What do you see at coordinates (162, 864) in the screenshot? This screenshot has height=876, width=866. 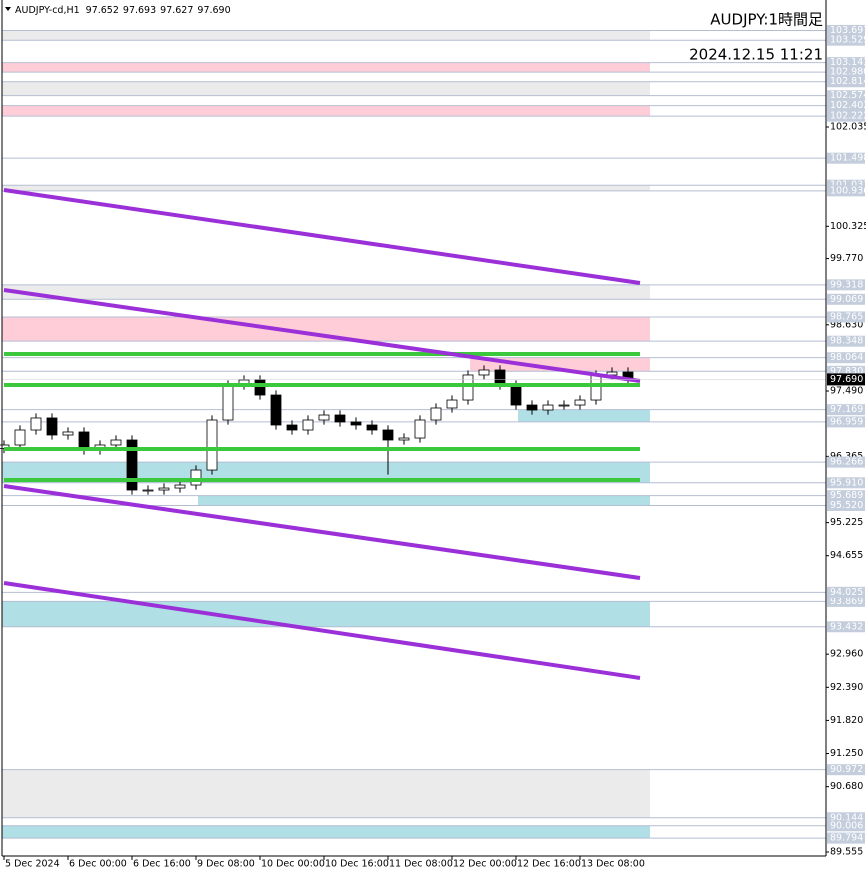 I see `x-tick-label: 6 Dec 16:00` at bounding box center [162, 864].